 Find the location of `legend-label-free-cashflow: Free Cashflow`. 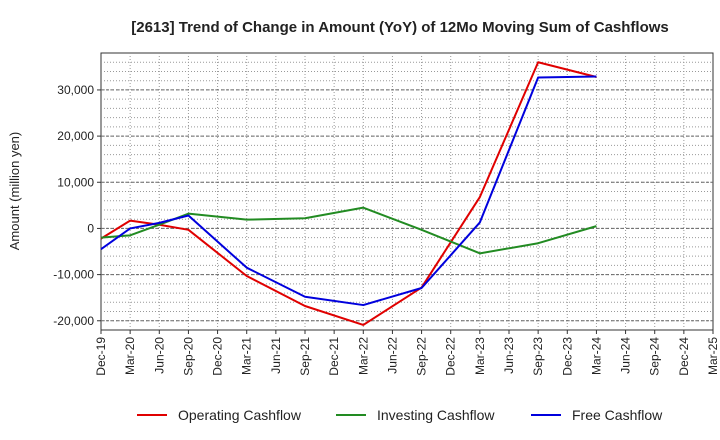

legend-label-free-cashflow: Free Cashflow is located at coordinates (617, 415).